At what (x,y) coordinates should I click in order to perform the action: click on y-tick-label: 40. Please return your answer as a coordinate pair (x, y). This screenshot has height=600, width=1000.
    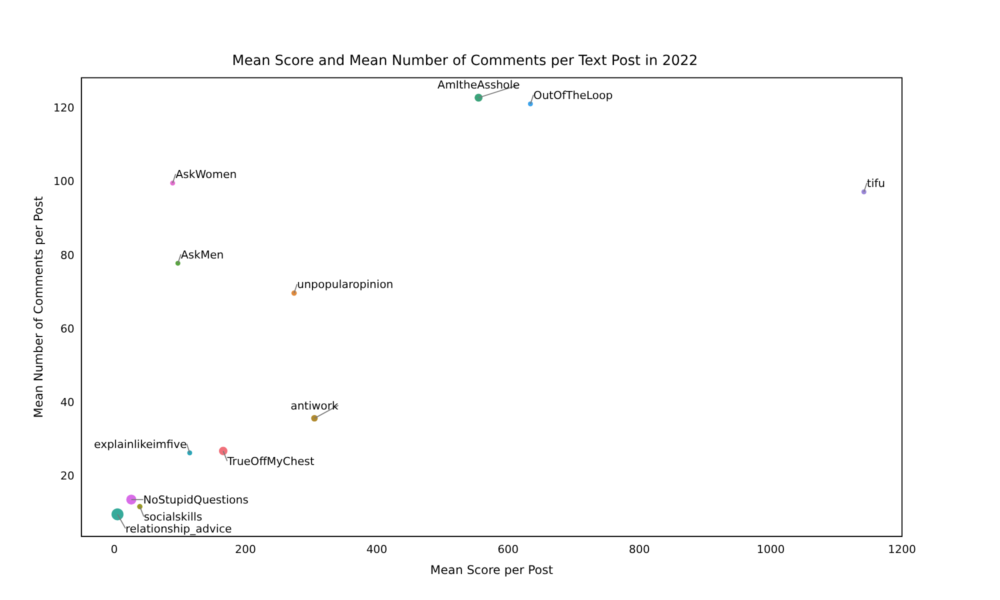
    Looking at the image, I should click on (67, 403).